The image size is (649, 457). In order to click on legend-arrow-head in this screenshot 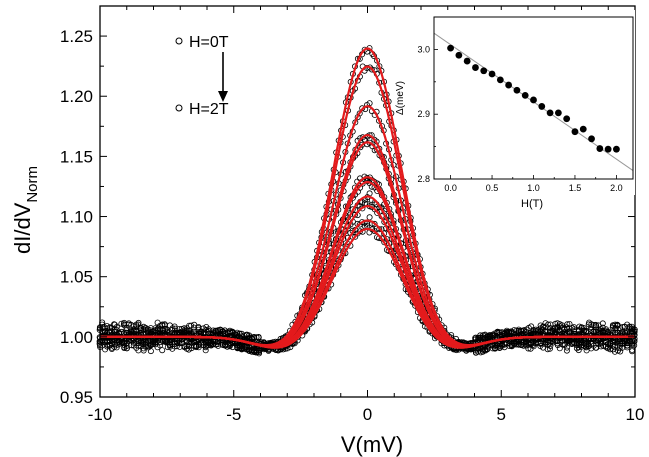, I will do `click(223, 96)`.